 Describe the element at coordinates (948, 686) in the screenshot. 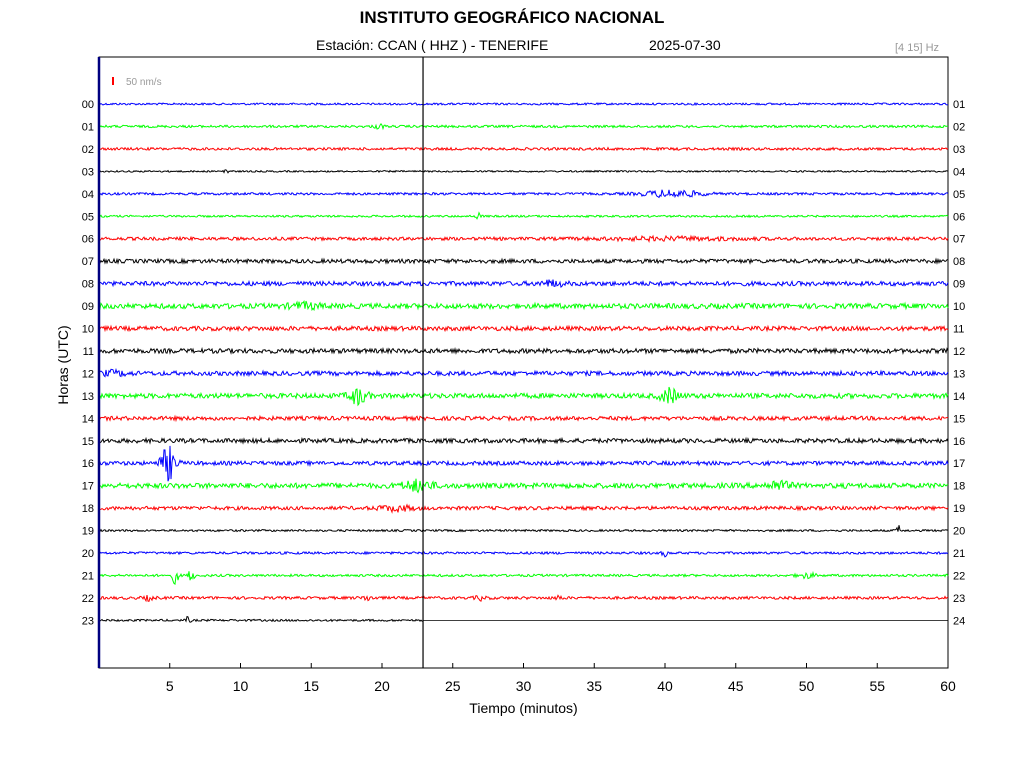

I see `x-tick-label: 60` at that location.